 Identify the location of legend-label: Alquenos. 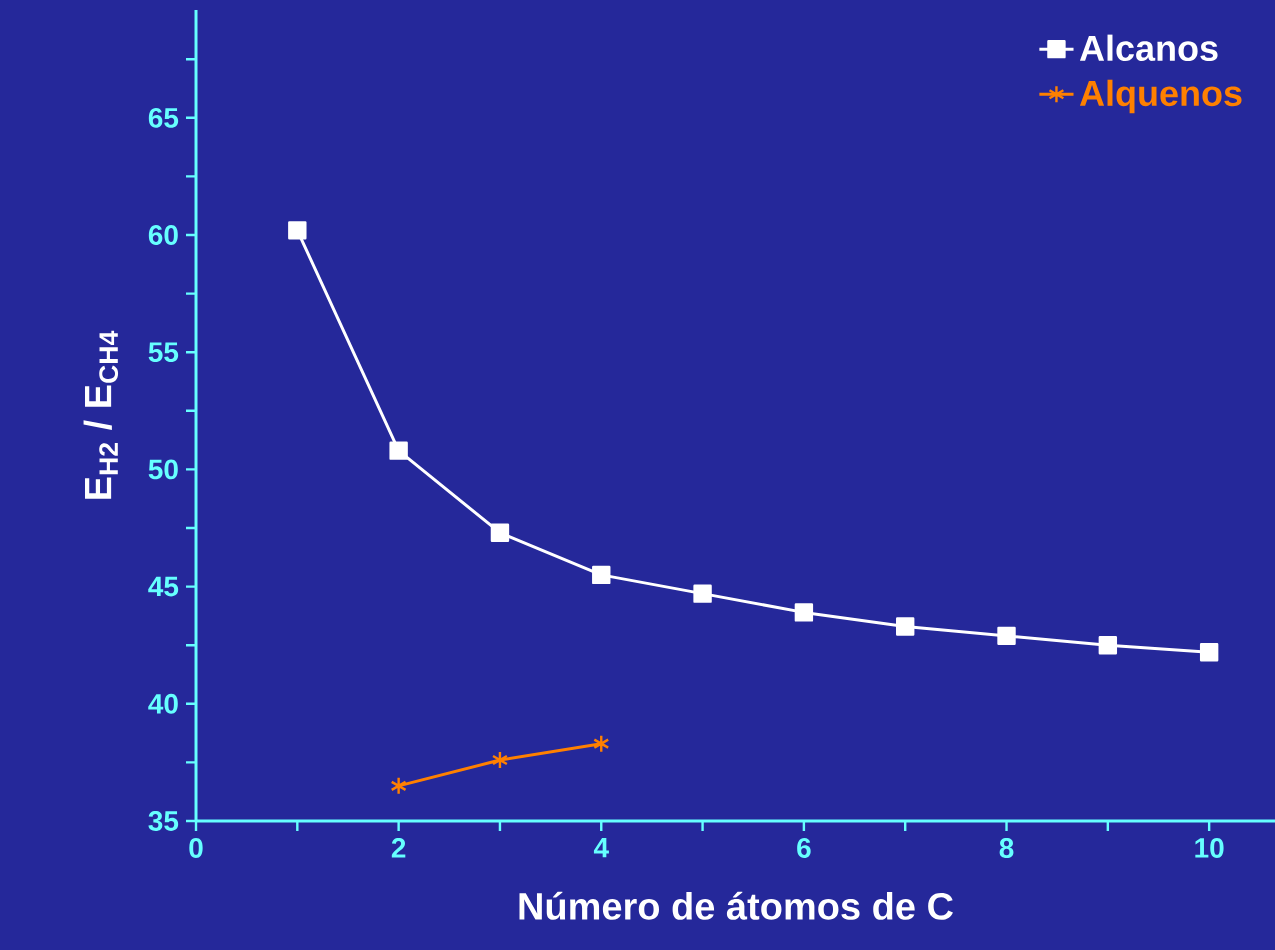
(1160, 96).